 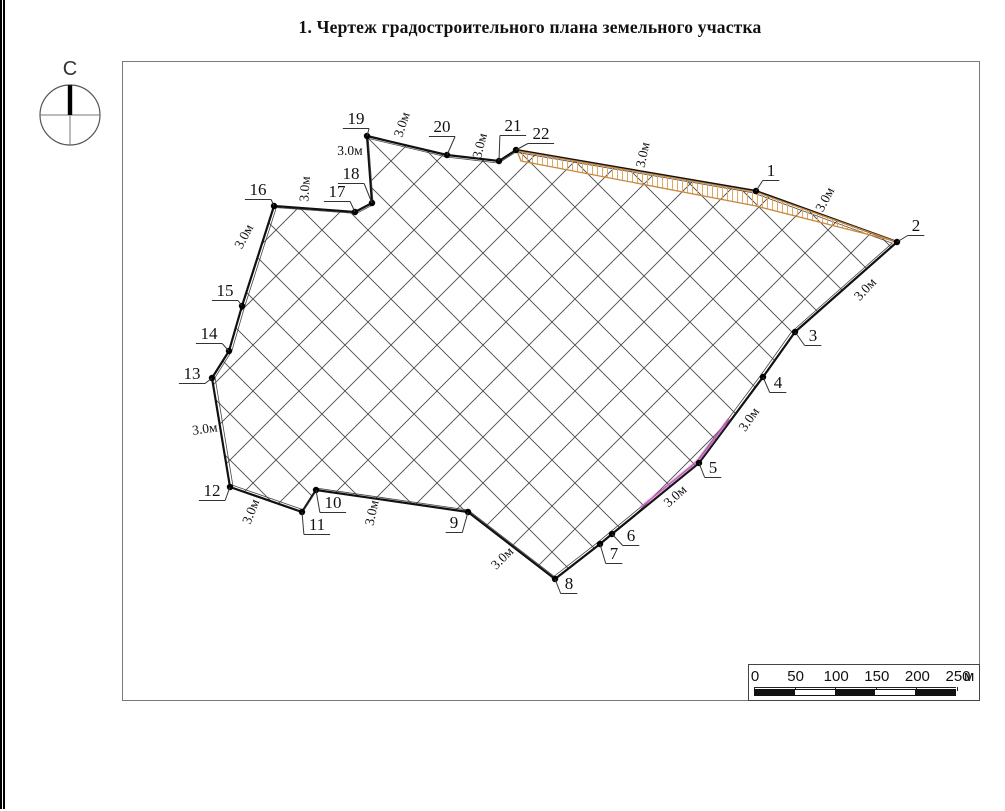 I want to click on compass-north-label: С, so click(x=70, y=69).